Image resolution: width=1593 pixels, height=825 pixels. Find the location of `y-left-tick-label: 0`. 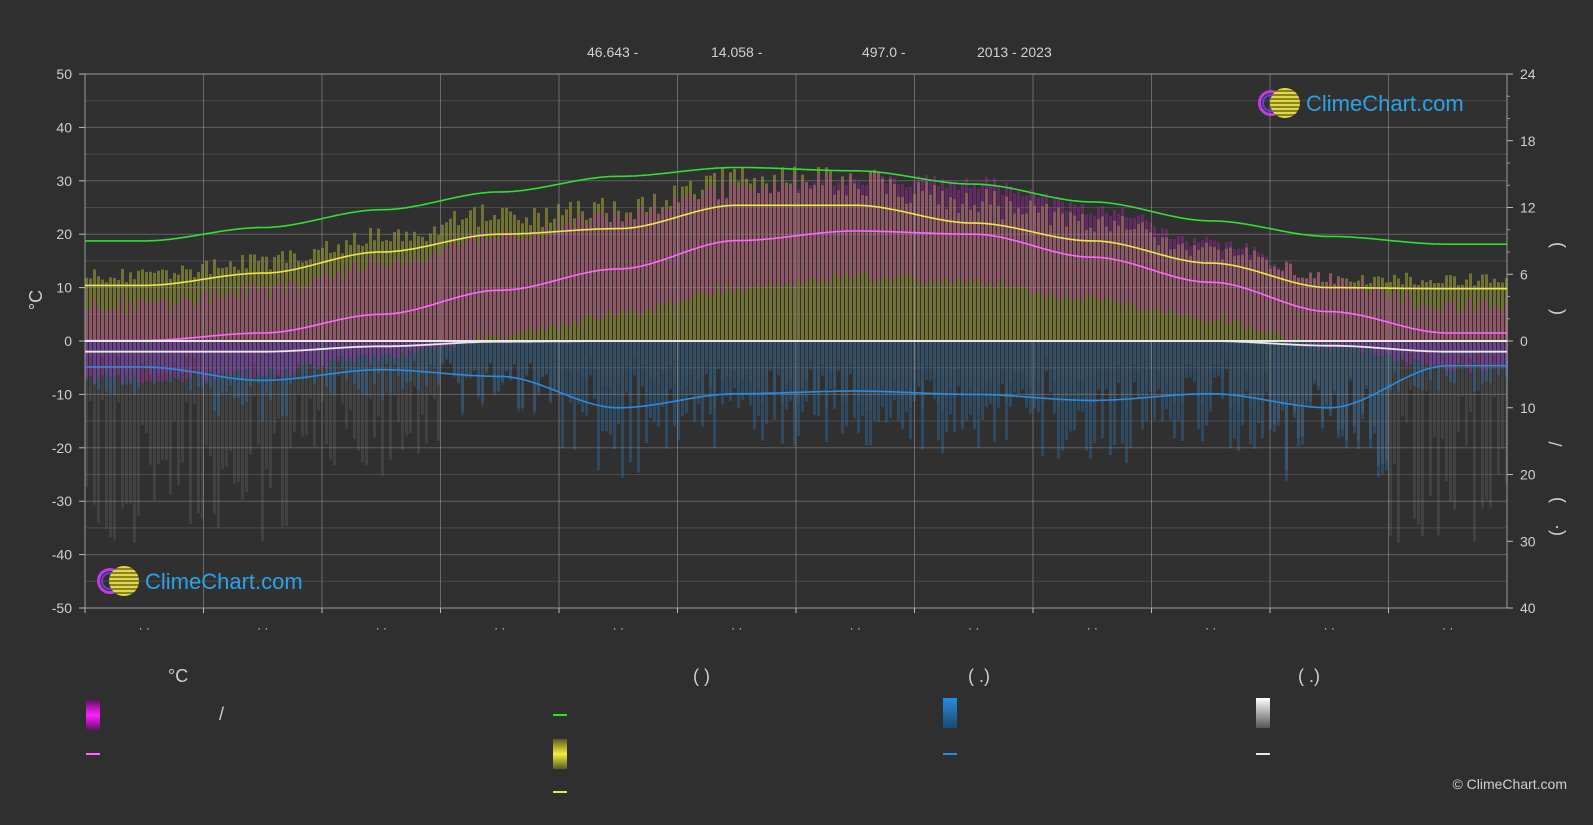

y-left-tick-label: 0 is located at coordinates (68, 341).